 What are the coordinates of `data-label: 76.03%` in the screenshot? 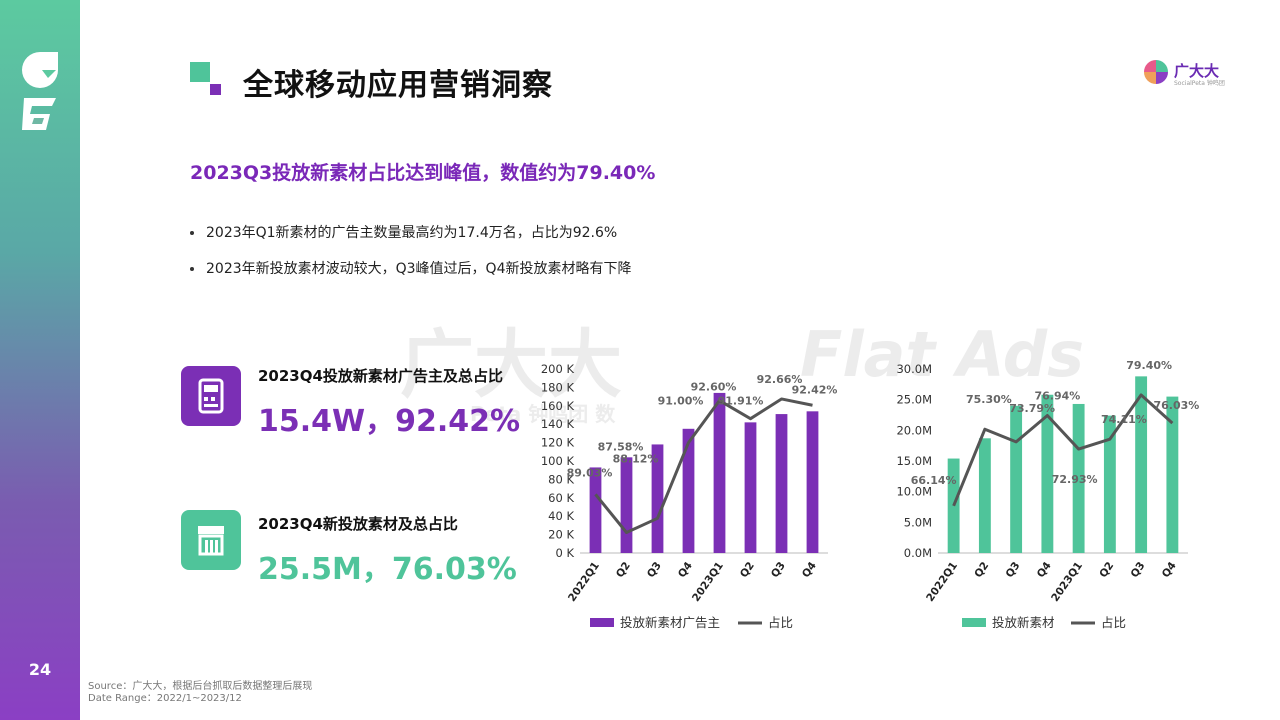 It's located at (1176, 405).